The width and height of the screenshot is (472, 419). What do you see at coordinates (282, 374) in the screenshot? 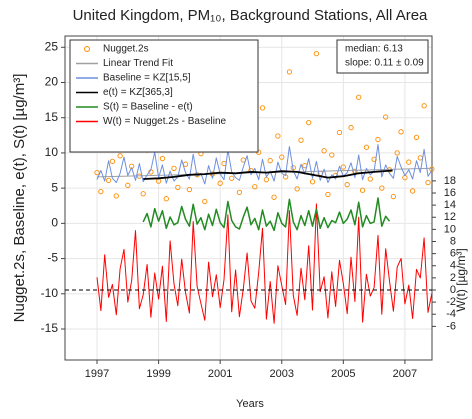
I see `x-tick-label: 2003` at bounding box center [282, 374].